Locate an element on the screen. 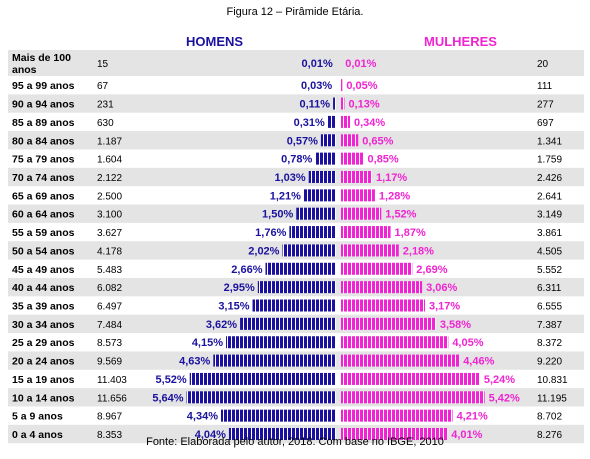 The image size is (590, 459). women-percent-label: 4,46% is located at coordinates (478, 362).